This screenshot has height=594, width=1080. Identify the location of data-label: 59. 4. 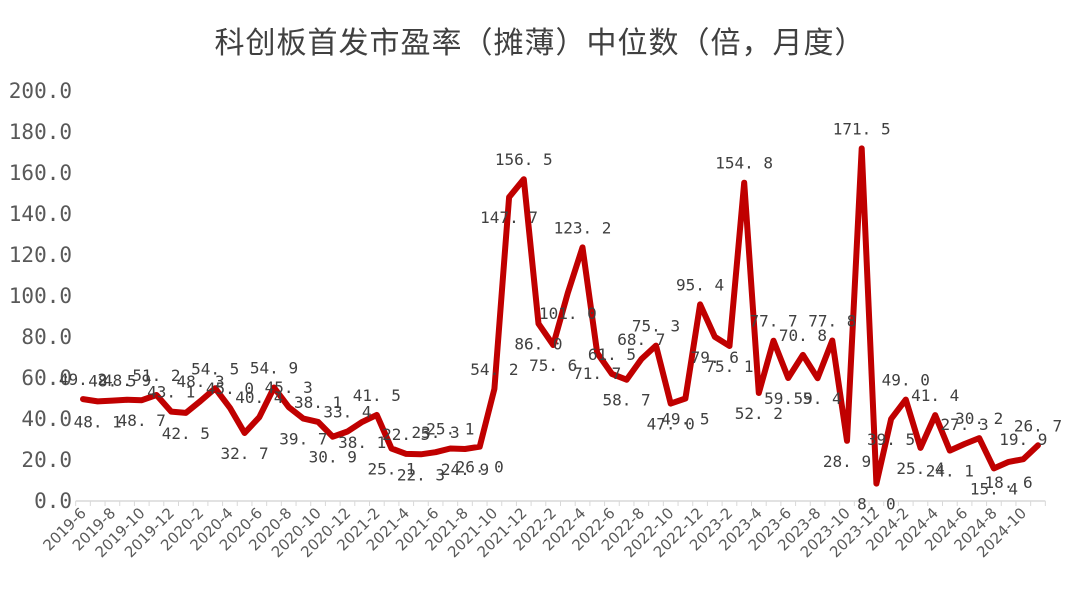
(818, 398).